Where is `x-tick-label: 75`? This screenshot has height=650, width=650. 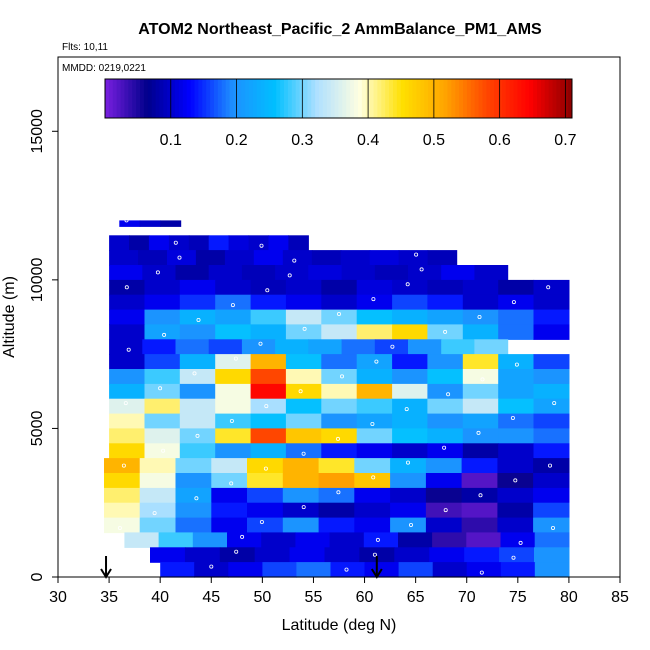
x-tick-label: 75 is located at coordinates (518, 597).